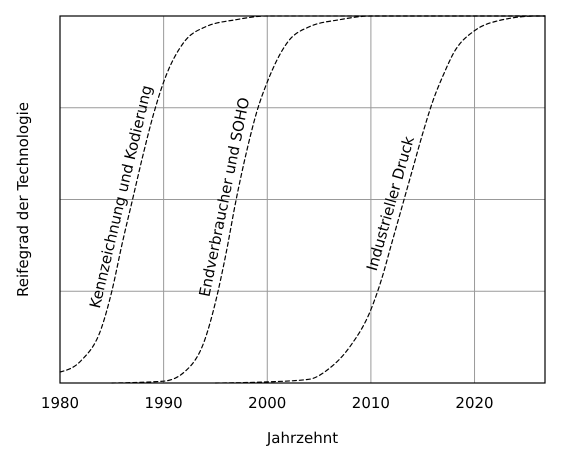  What do you see at coordinates (371, 403) in the screenshot?
I see `x-tick-label: 2010` at bounding box center [371, 403].